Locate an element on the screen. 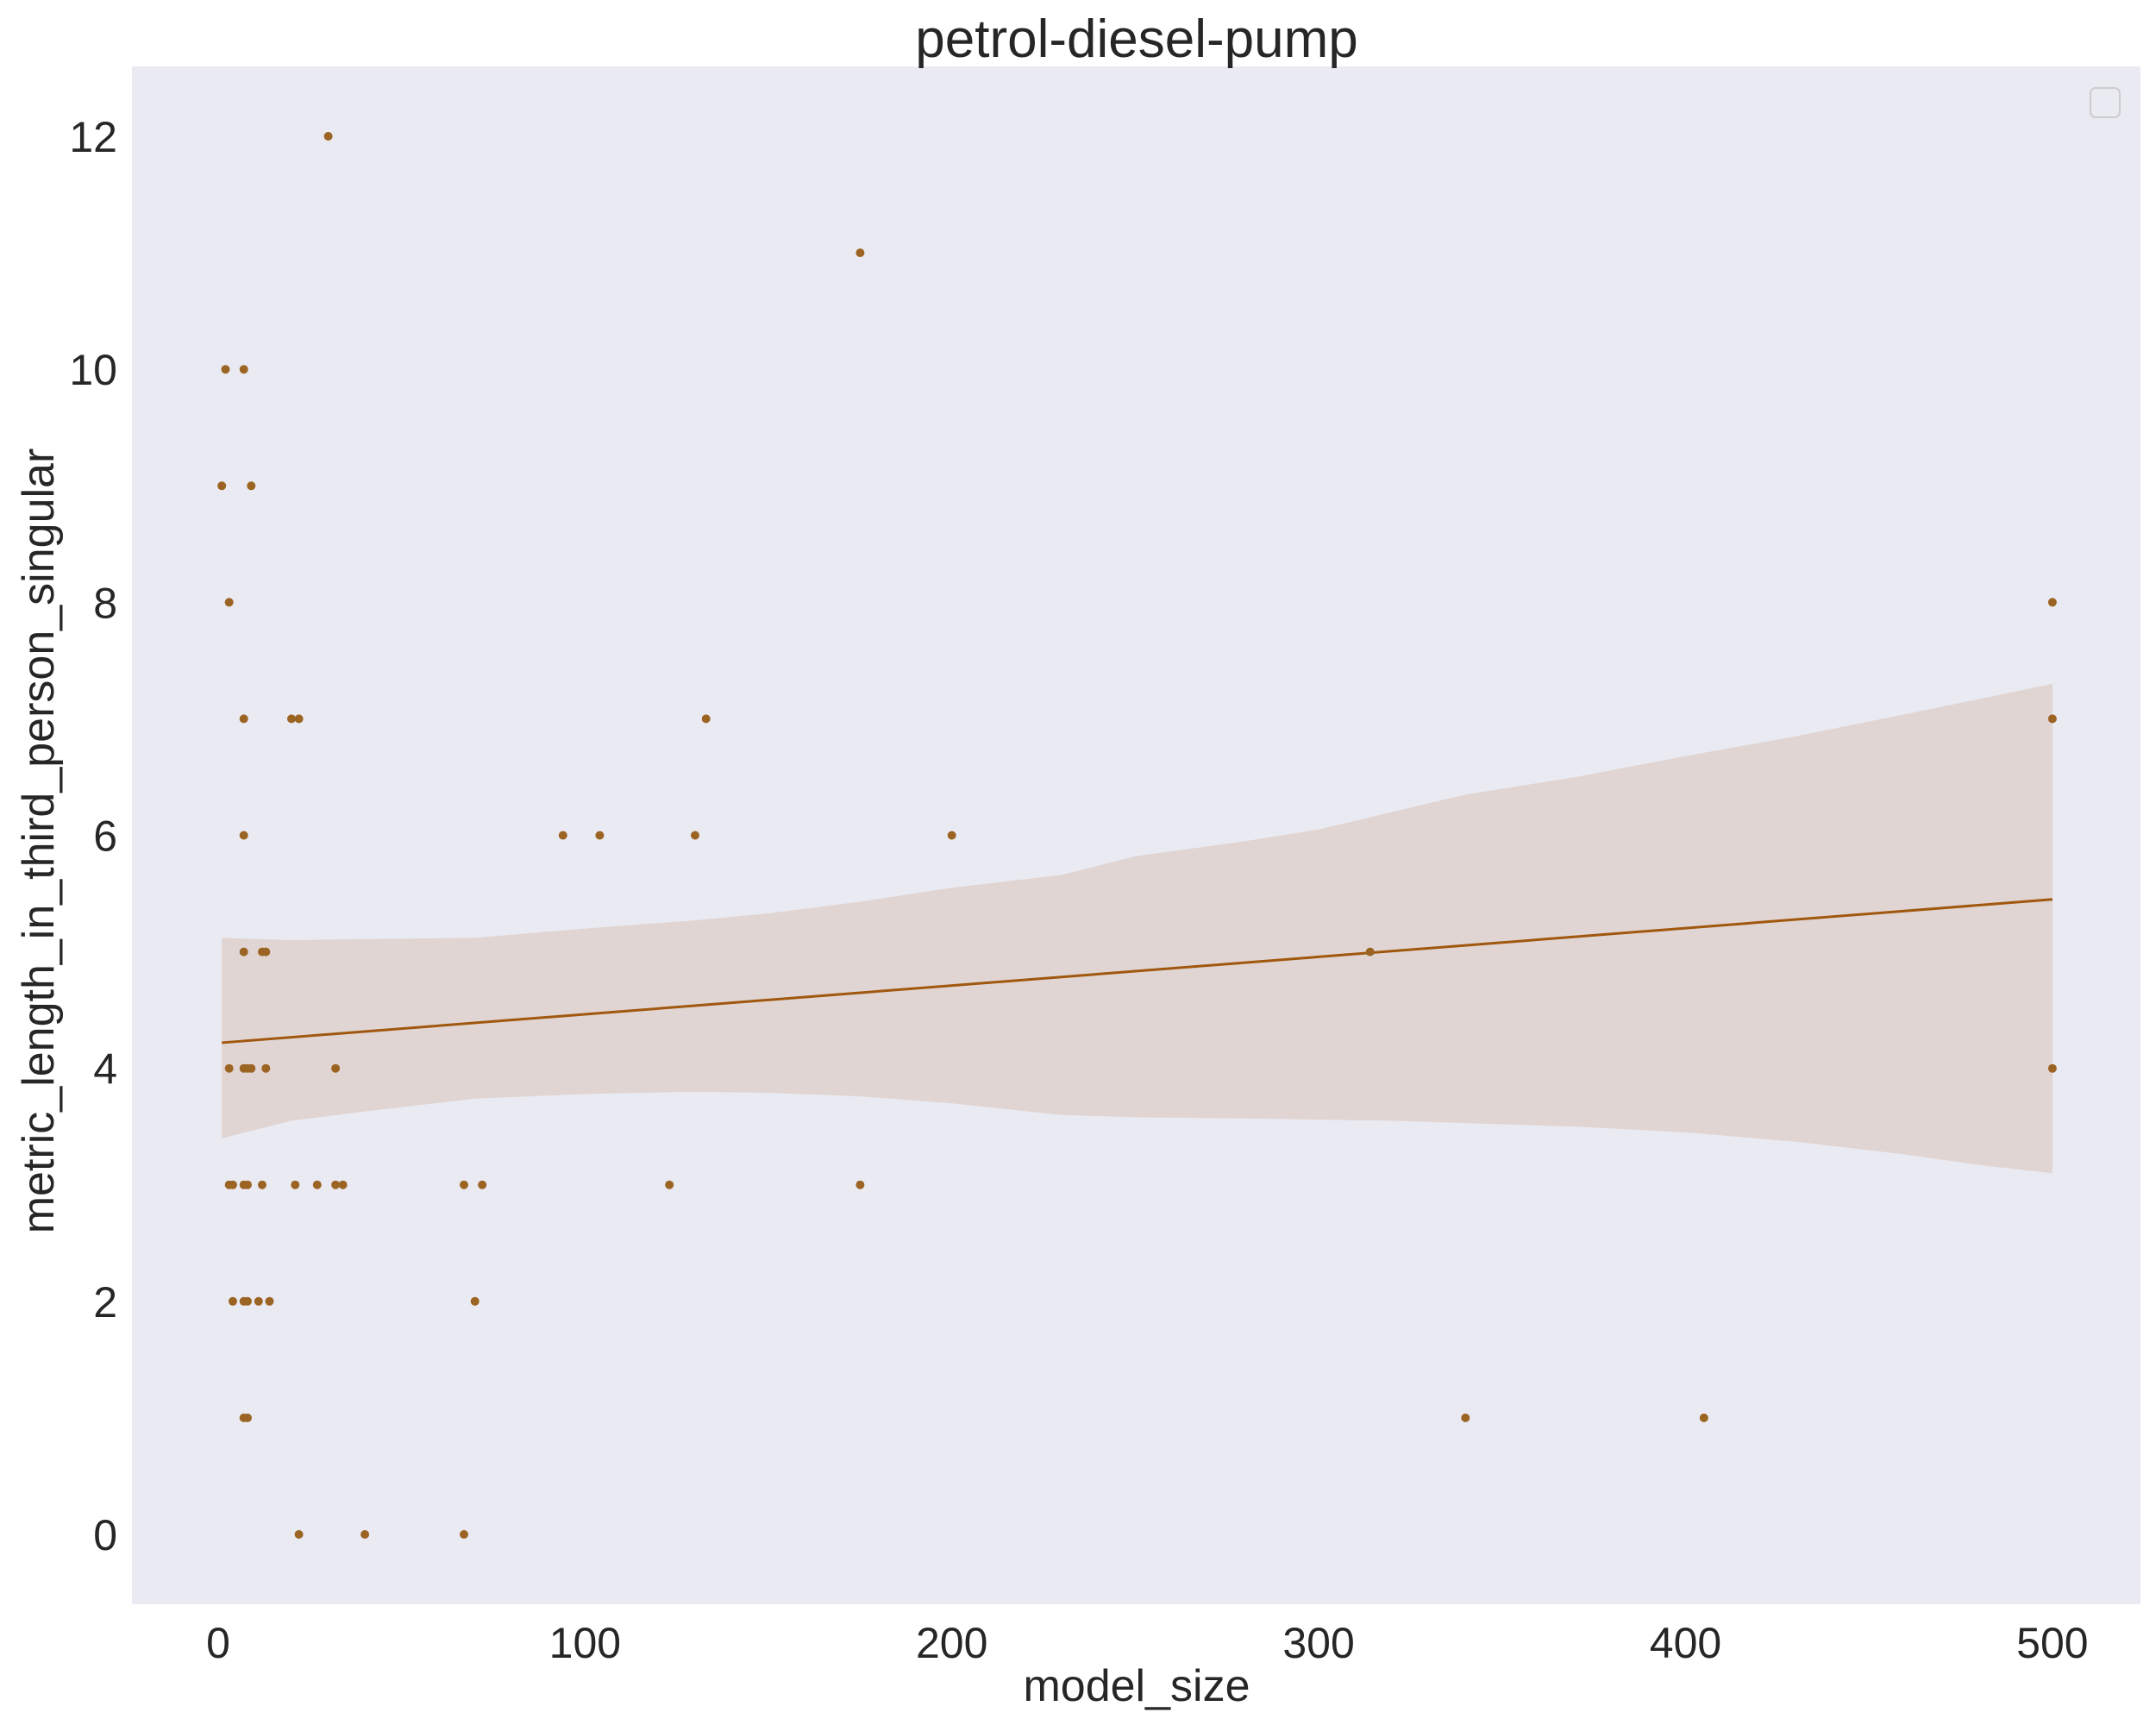 Image resolution: width=2156 pixels, height=1725 pixels. x-tick-labels: 0 100 200 300 400 500 is located at coordinates (1147, 1643).